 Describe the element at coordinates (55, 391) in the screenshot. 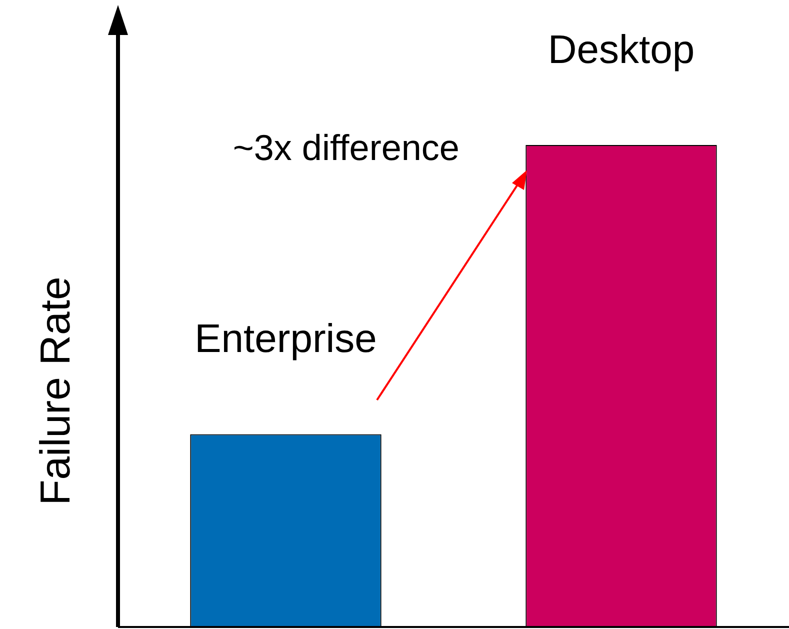

I see `y-axis-title: Failure Rate` at that location.